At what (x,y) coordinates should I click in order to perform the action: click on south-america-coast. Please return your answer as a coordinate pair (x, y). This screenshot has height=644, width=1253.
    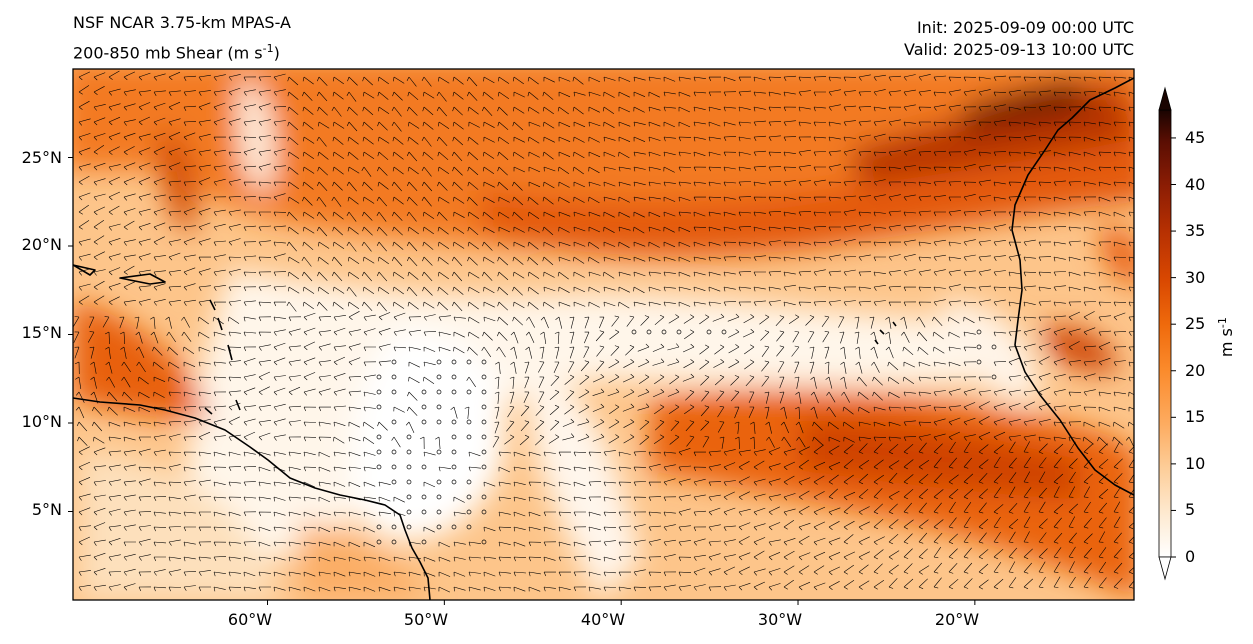
    Looking at the image, I should click on (252, 498).